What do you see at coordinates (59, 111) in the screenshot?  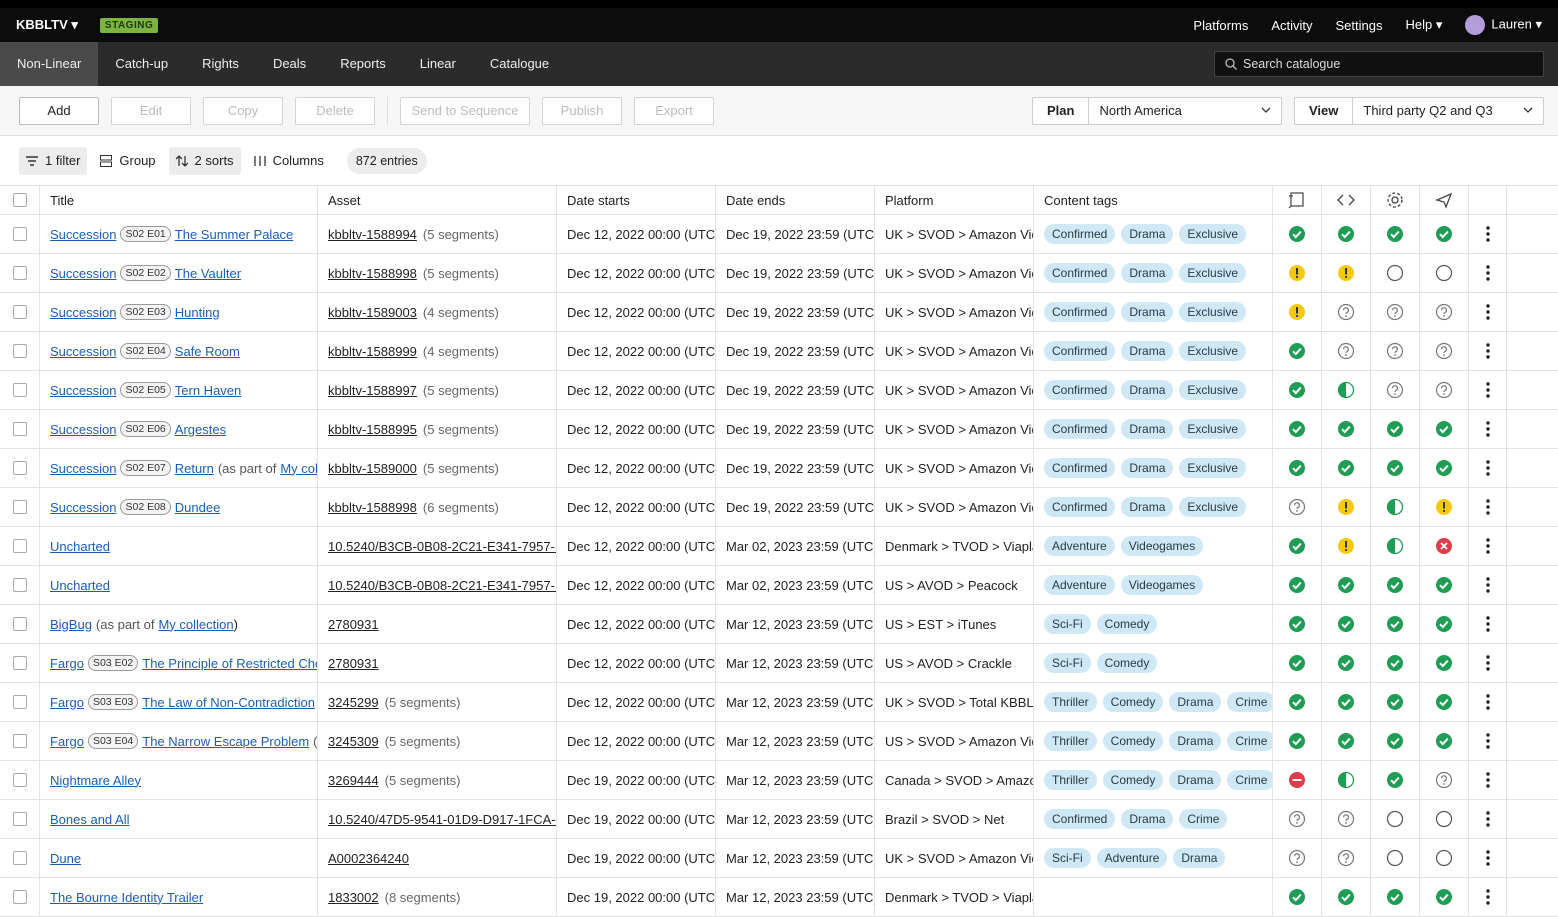 I see `action-button: Add` at bounding box center [59, 111].